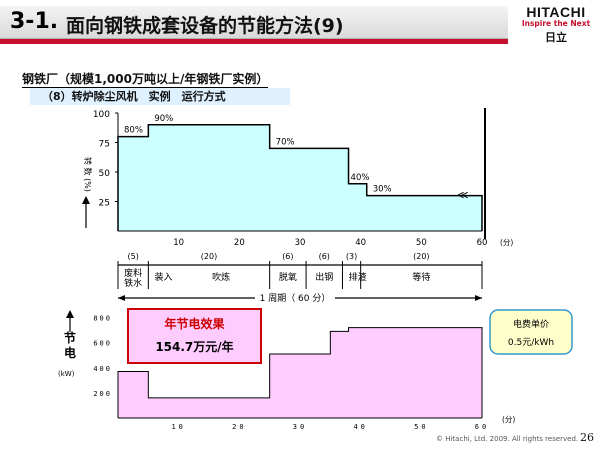  I want to click on phase-name: 脱氧, so click(288, 277).